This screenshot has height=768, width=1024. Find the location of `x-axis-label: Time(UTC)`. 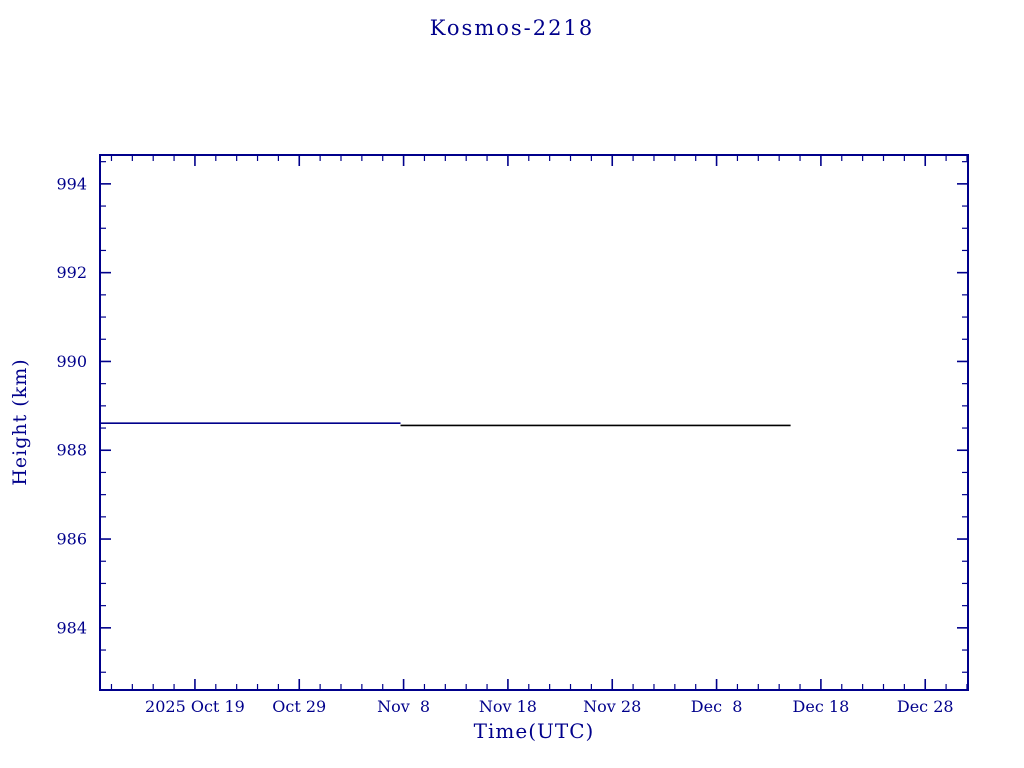

x-axis-label: Time(UTC) is located at coordinates (534, 731).